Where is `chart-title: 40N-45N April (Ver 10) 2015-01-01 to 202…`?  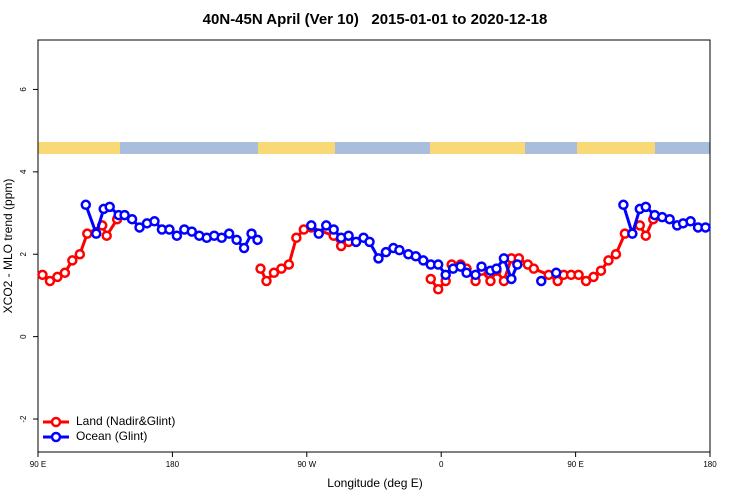
chart-title: 40N-45N April (Ver 10) 2015-01-01 to 202… is located at coordinates (375, 19).